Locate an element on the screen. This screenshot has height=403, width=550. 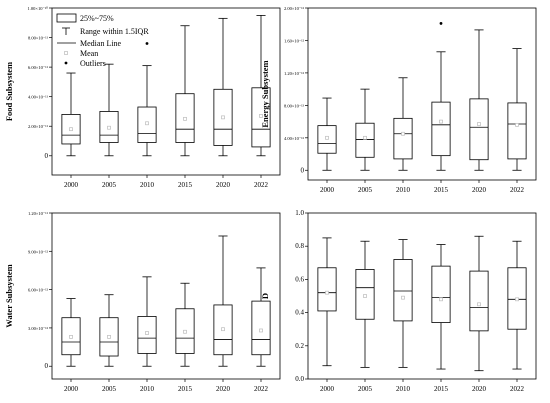
y-tick-label: 1.20×10⁻¹² is located at coordinates (294, 73).